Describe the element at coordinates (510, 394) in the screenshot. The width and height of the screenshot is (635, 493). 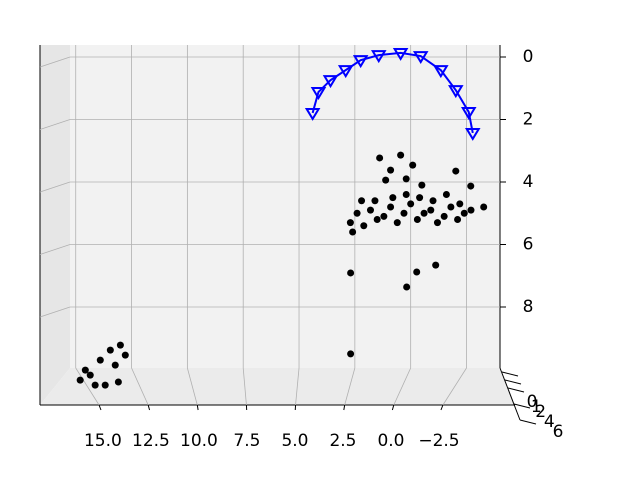
I see `z-axis-line` at that location.